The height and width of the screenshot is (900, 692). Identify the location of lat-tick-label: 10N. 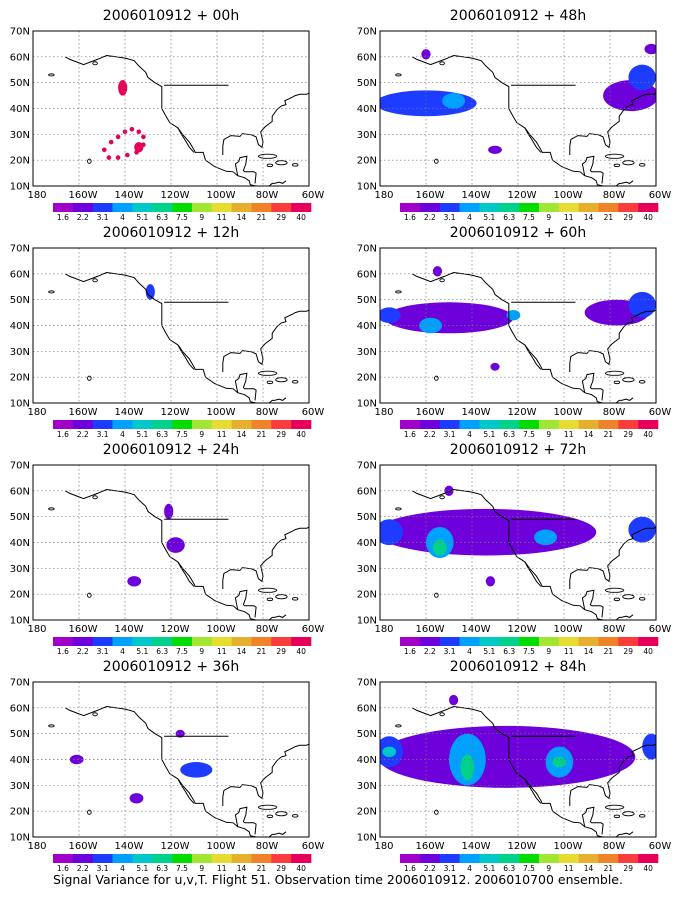
(367, 621).